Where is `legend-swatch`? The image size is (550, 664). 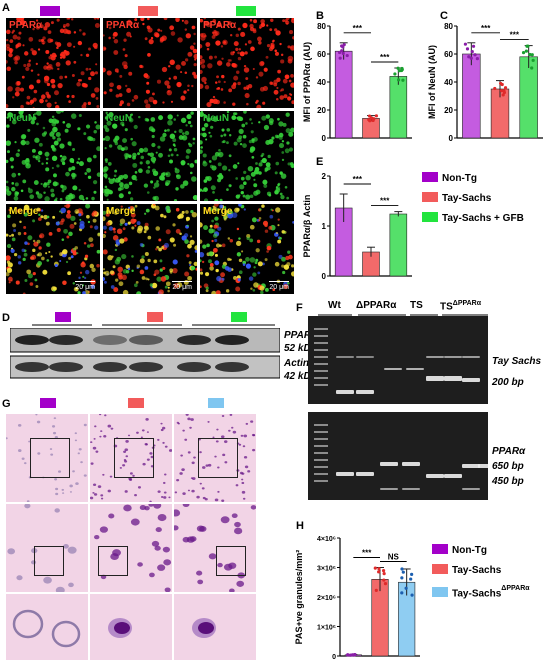
legend-swatch is located at coordinates (430, 196).